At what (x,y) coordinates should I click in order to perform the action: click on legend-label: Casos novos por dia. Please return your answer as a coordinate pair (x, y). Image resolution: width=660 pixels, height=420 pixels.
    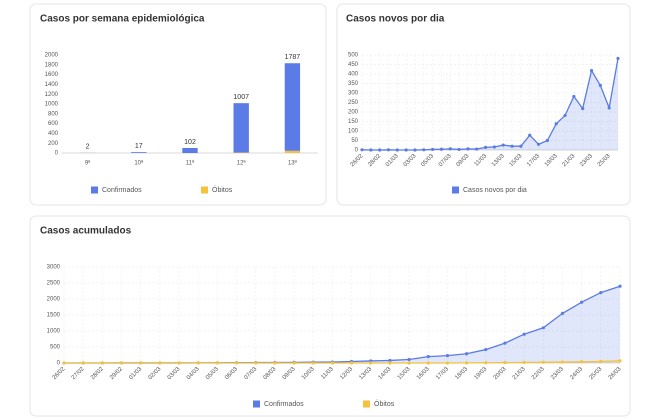
    Looking at the image, I should click on (495, 190).